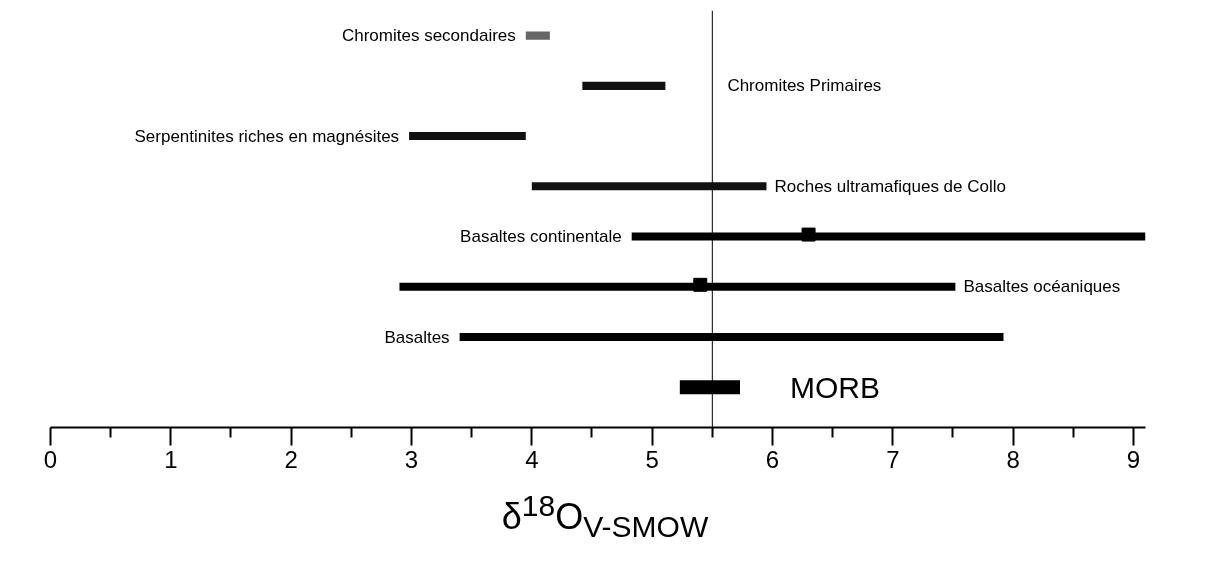 The height and width of the screenshot is (583, 1215). What do you see at coordinates (1133, 459) in the screenshot?
I see `x-tick-label: 9` at bounding box center [1133, 459].